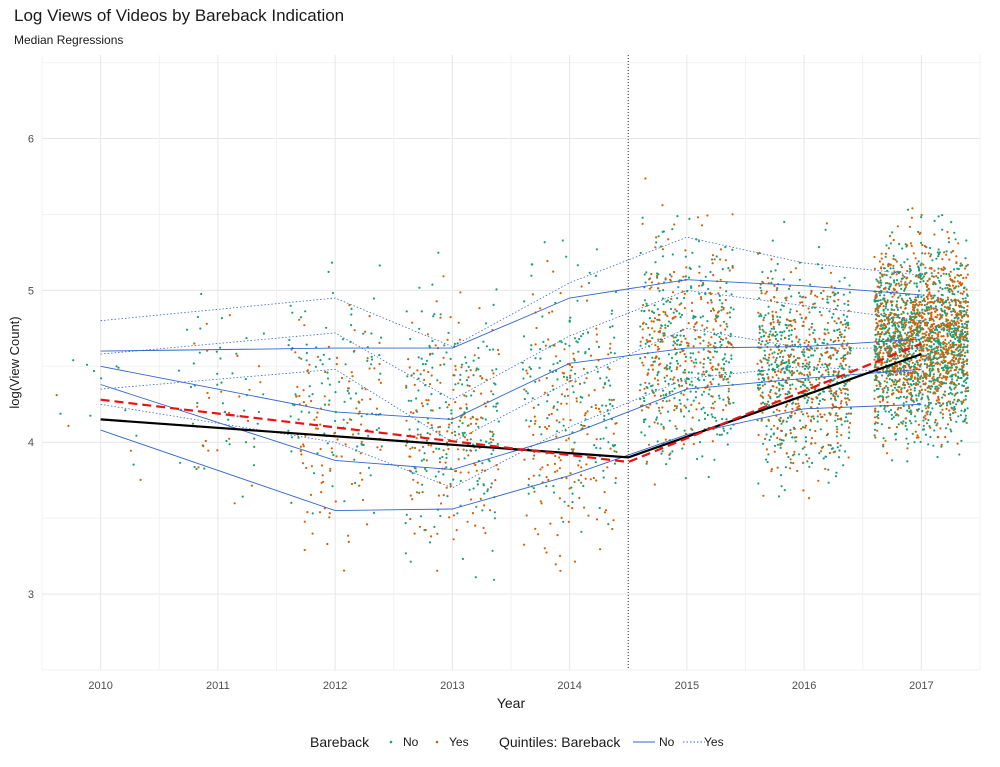 Image resolution: width=1000 pixels, height=767 pixels. Describe the element at coordinates (31, 595) in the screenshot. I see `y-tick-label: 3` at that location.